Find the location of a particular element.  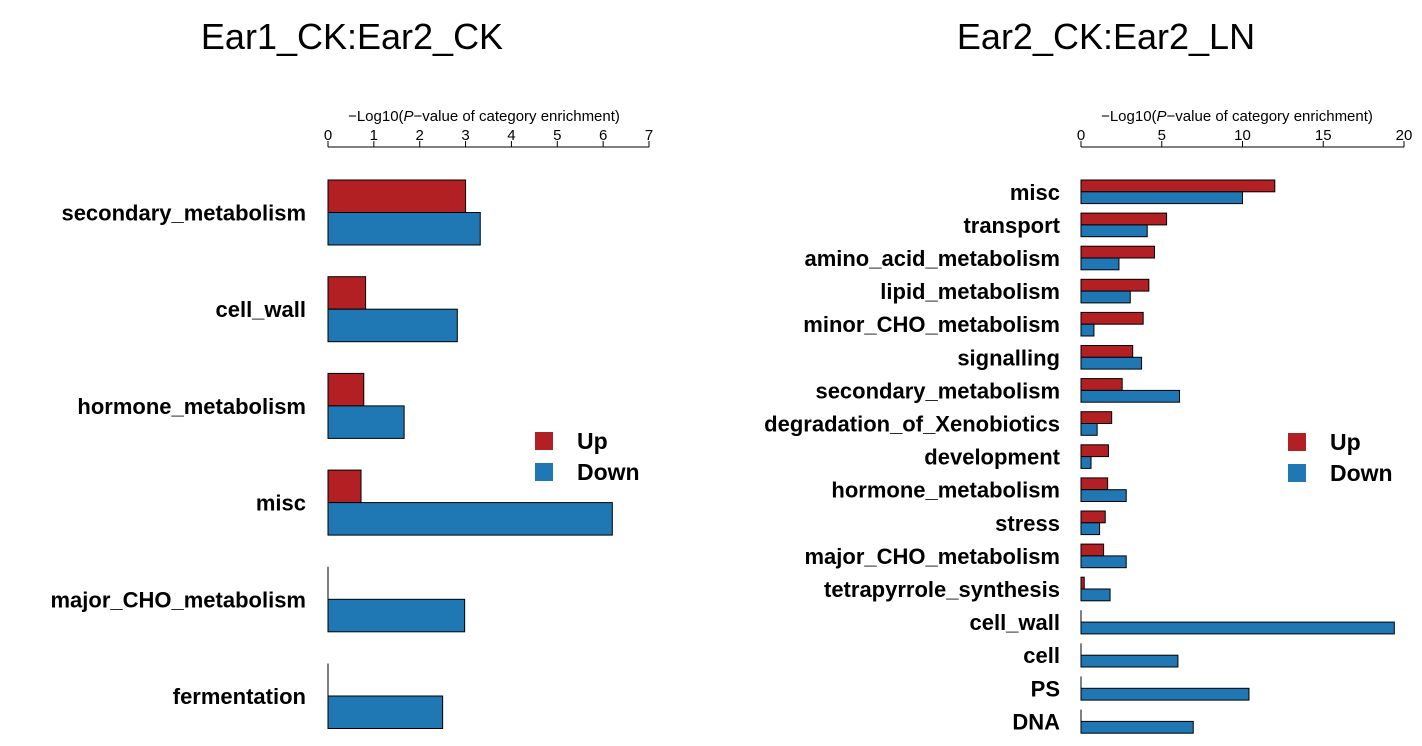

left-category-label: misc is located at coordinates (281, 503).